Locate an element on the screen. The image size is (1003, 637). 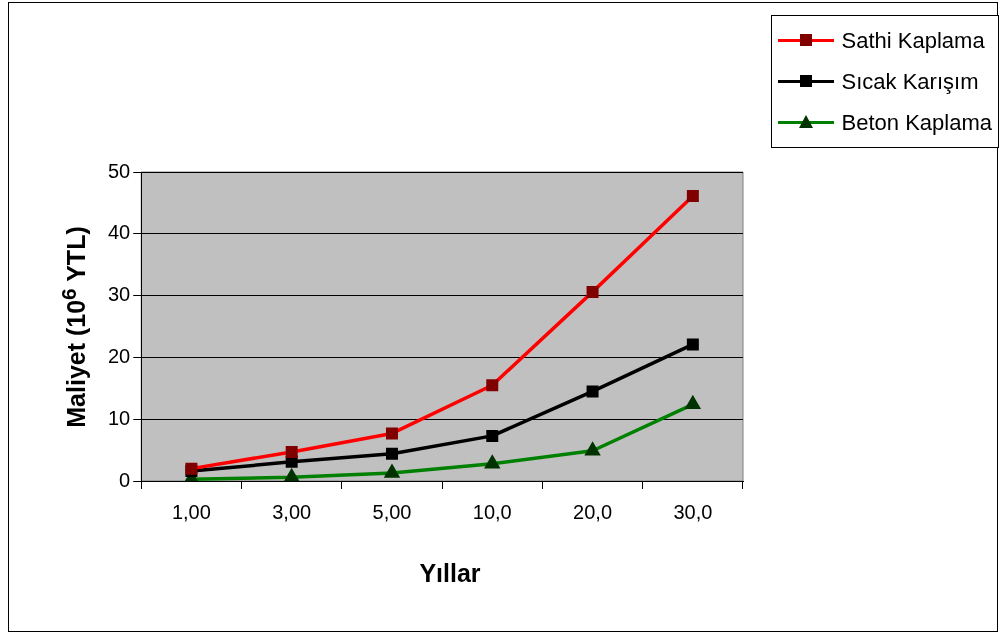
x-tick-label: 5,00 is located at coordinates (392, 511).